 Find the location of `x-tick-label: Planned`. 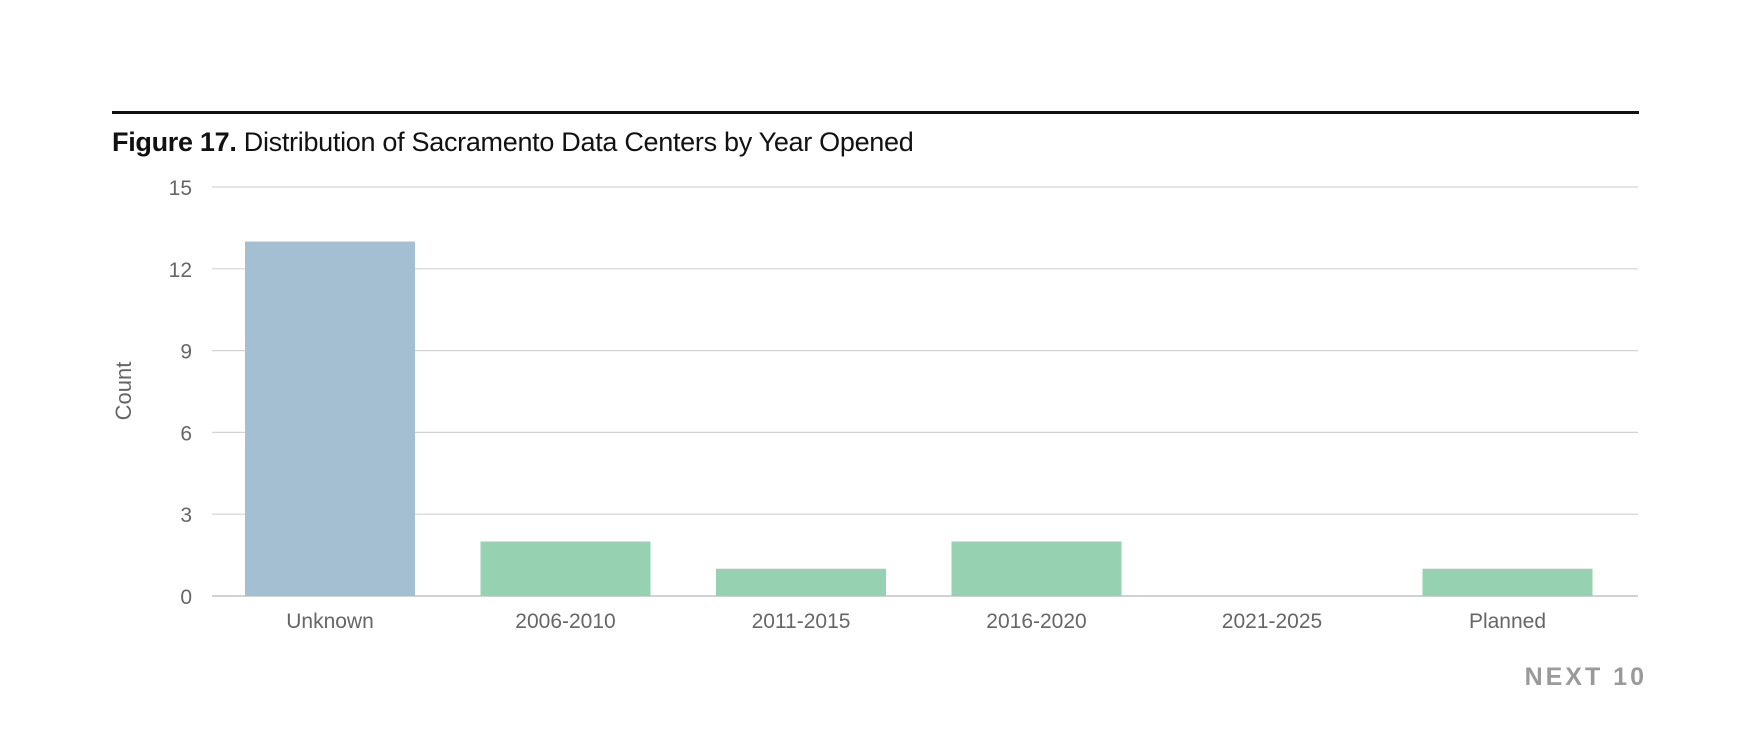

x-tick-label: Planned is located at coordinates (1507, 621).